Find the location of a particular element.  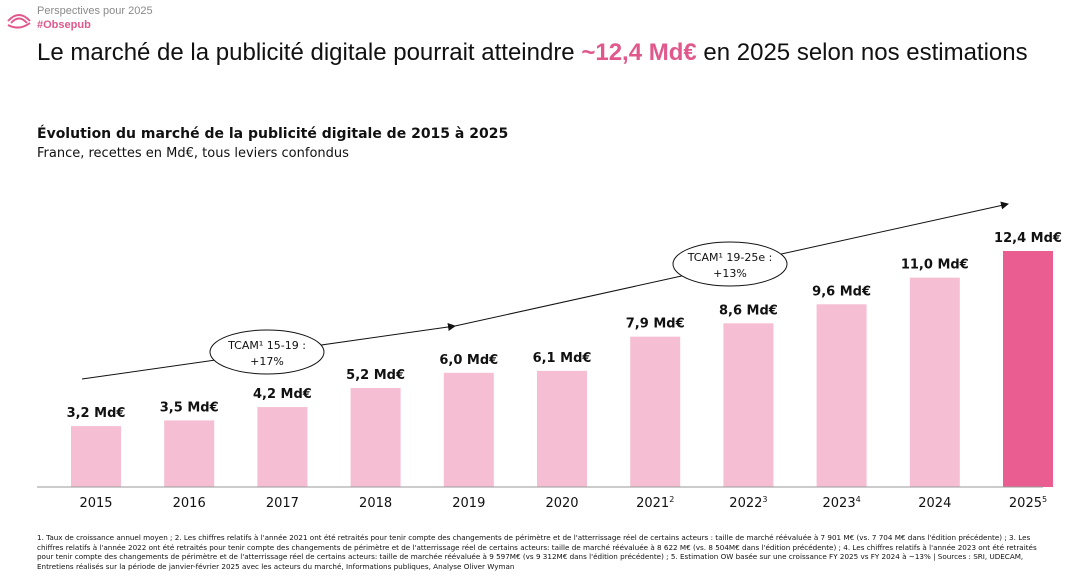

bar-2019 is located at coordinates (468, 429).